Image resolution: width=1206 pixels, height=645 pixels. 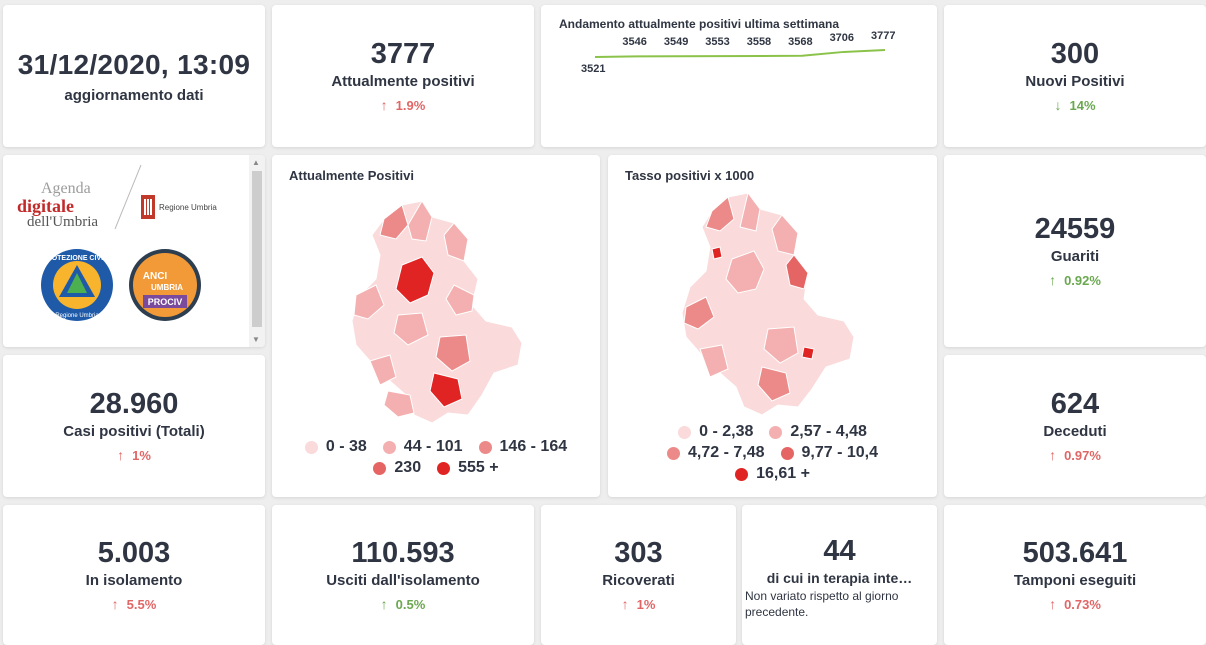 I want to click on hospitalized-value: 303, so click(x=638, y=553).